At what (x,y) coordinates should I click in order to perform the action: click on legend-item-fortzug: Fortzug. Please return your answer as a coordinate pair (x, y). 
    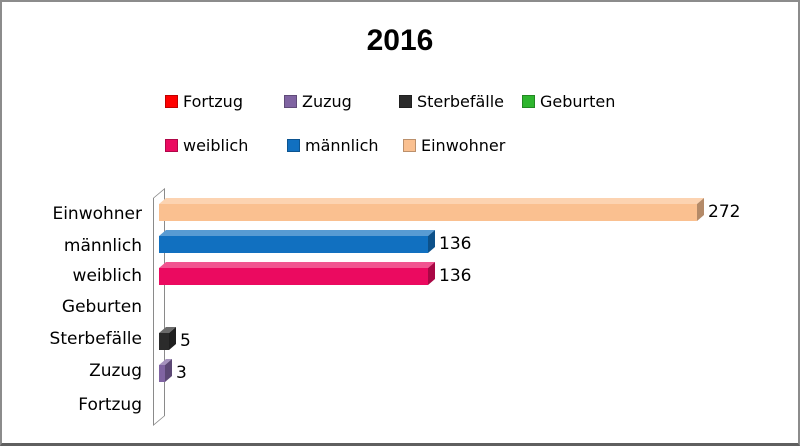
    Looking at the image, I should click on (204, 101).